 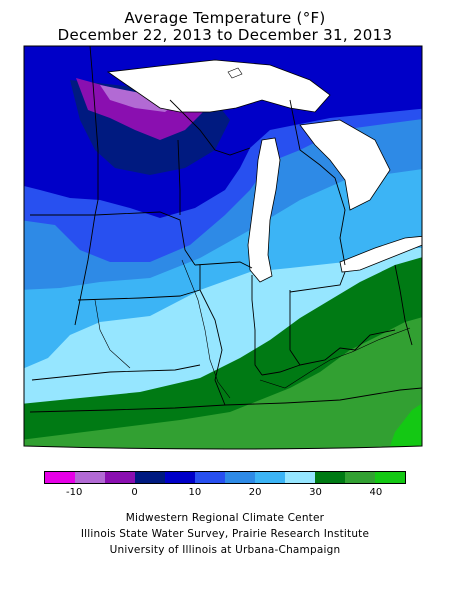 What do you see at coordinates (225, 18) in the screenshot?
I see `title-line-1: Average Temperature (°F)` at bounding box center [225, 18].